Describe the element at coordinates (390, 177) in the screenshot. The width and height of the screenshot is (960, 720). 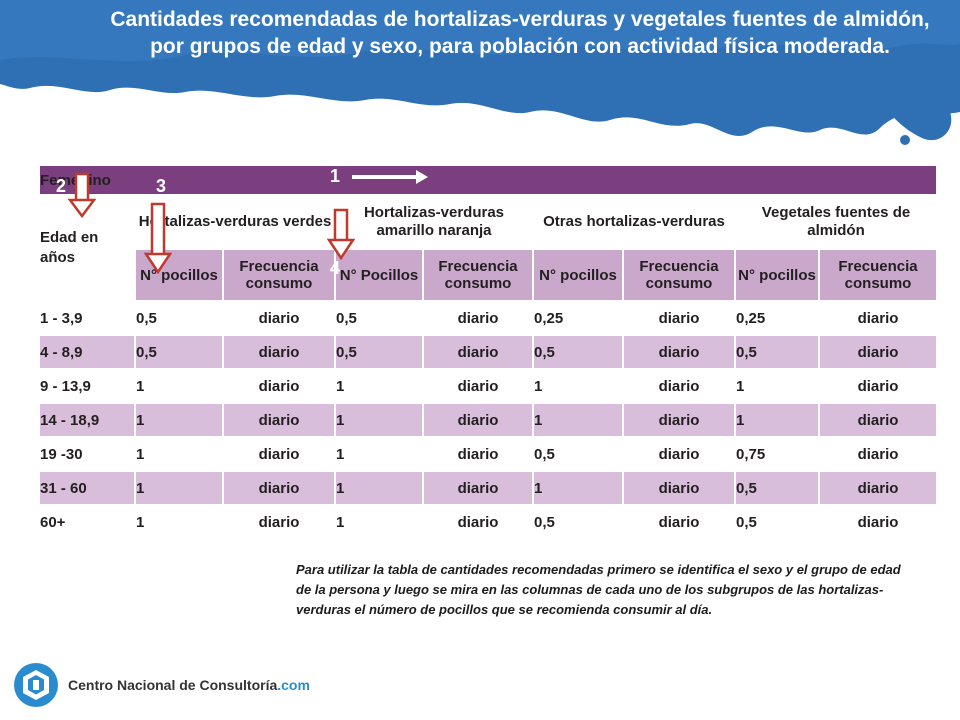
I see `arrow-right-icon` at that location.